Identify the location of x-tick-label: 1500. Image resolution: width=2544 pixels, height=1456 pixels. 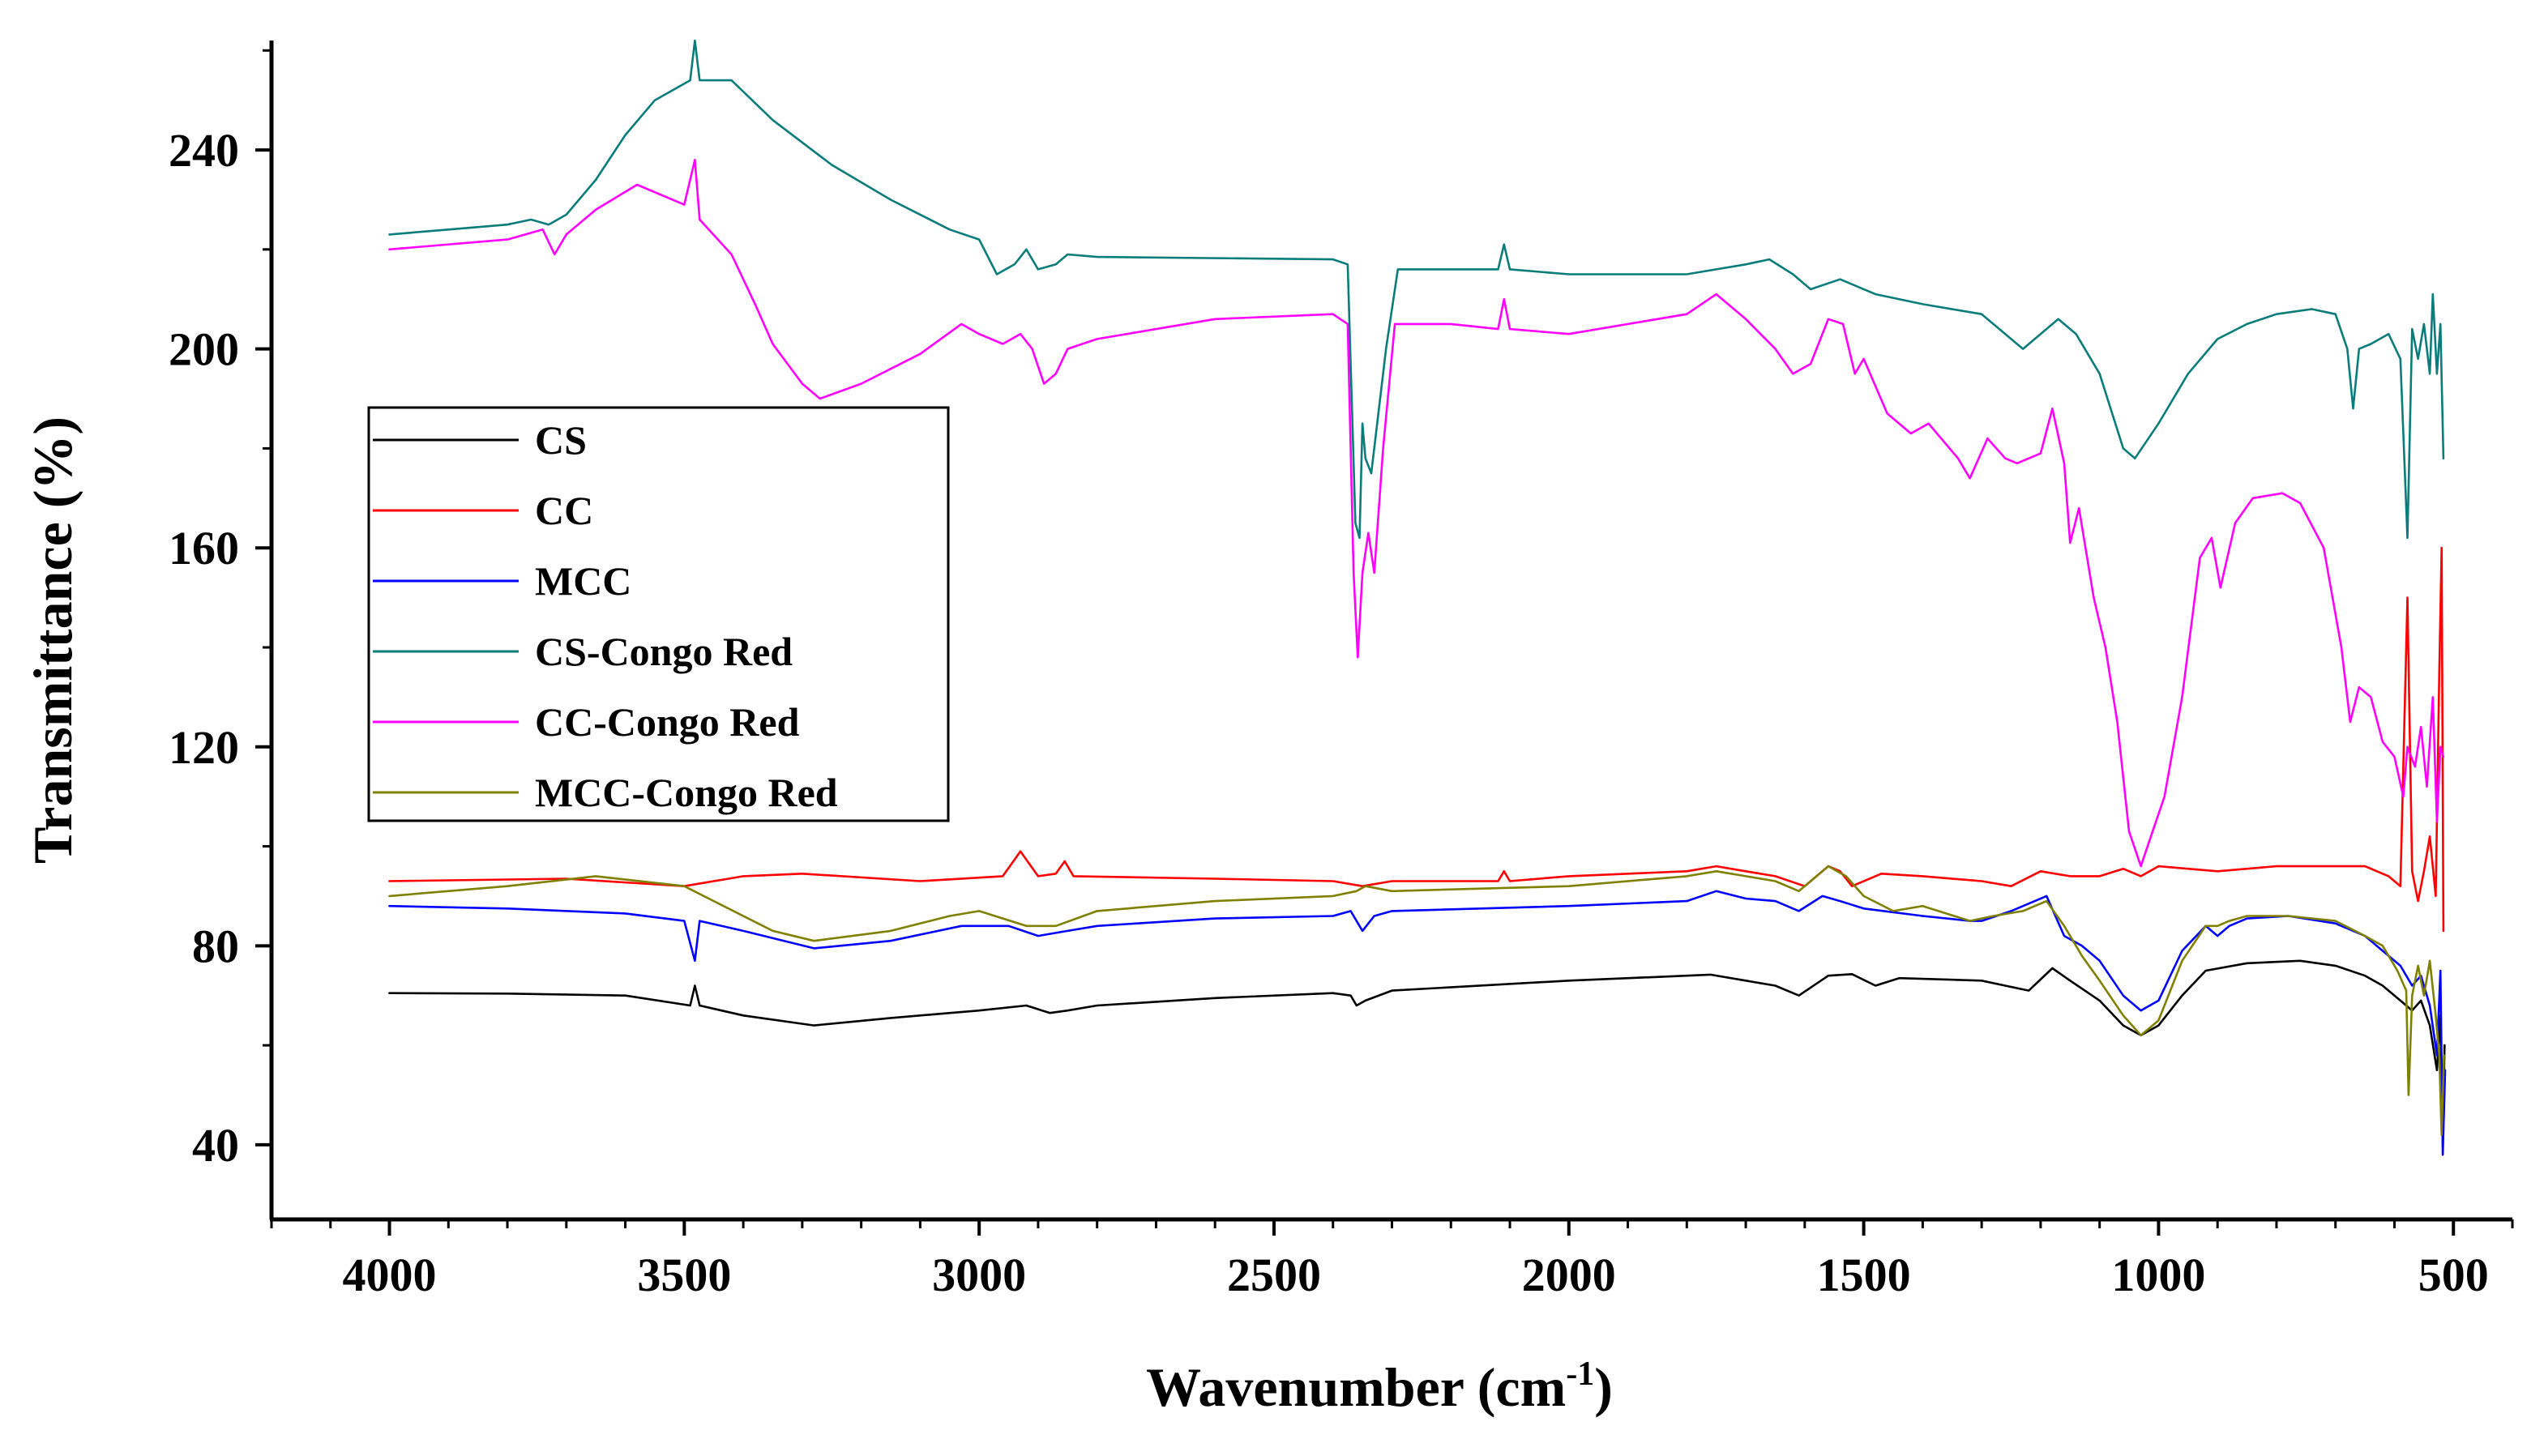
(1864, 1275).